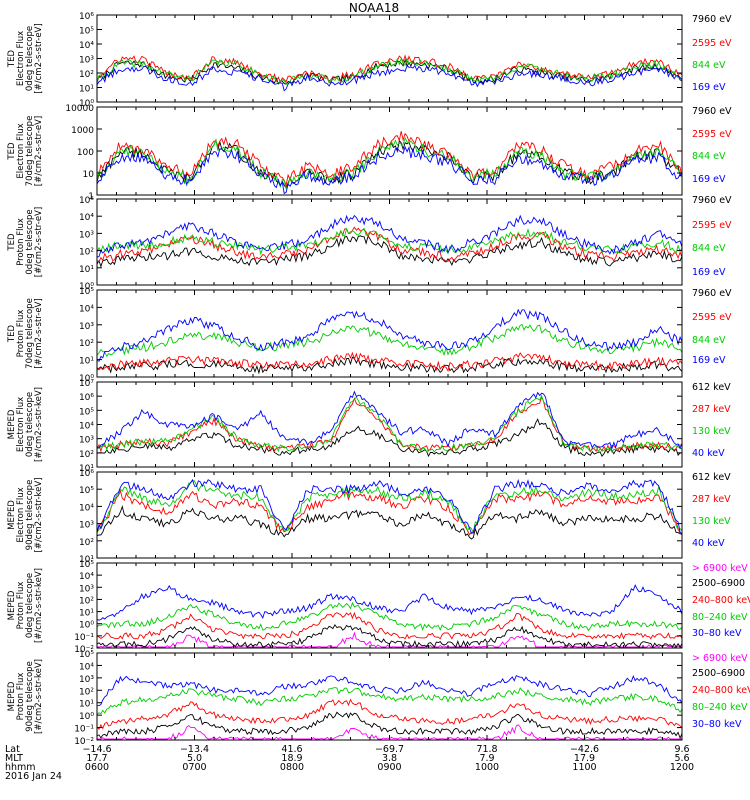  What do you see at coordinates (711, 499) in the screenshot?
I see `legend-entry: 287 keV` at bounding box center [711, 499].